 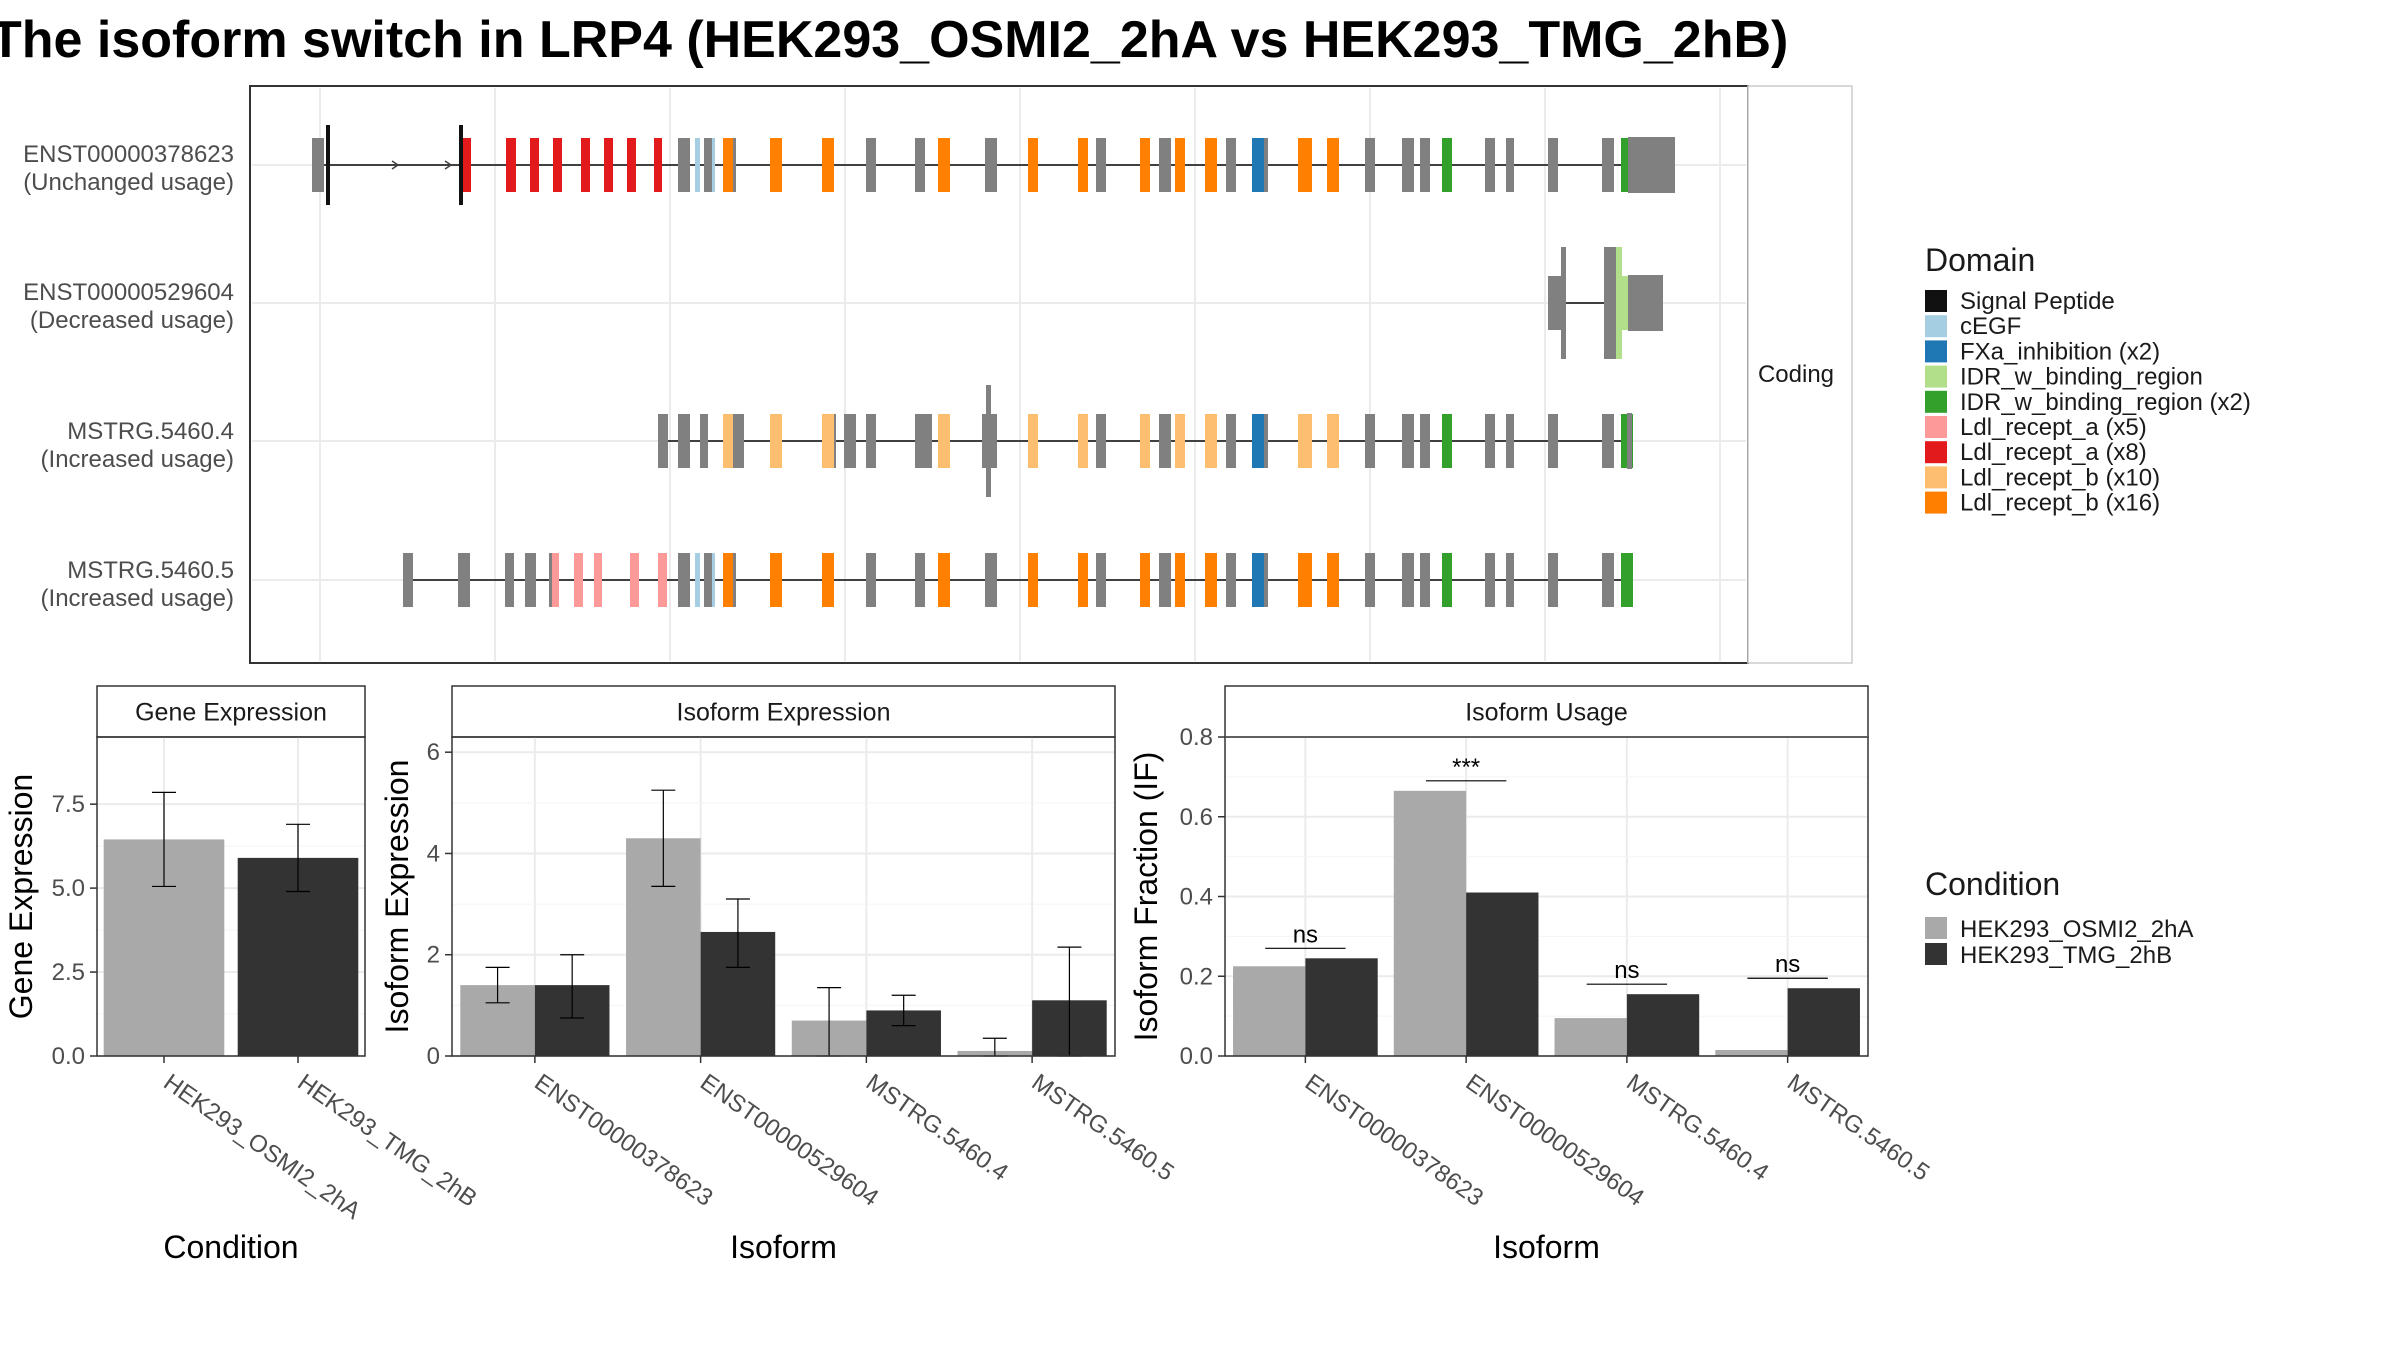 I want to click on coding-strip, so click(x=1800, y=374).